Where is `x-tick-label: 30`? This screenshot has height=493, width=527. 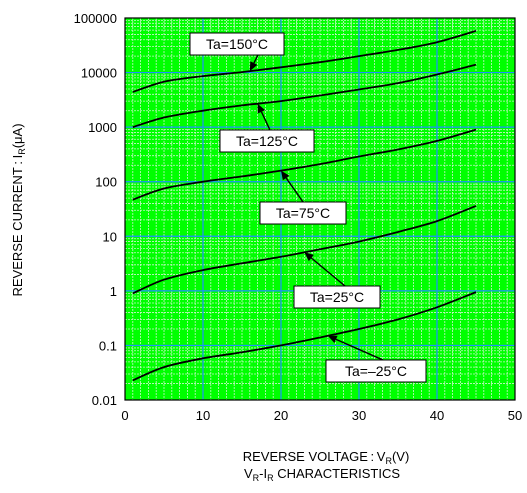
x-tick-label: 30 is located at coordinates (359, 415).